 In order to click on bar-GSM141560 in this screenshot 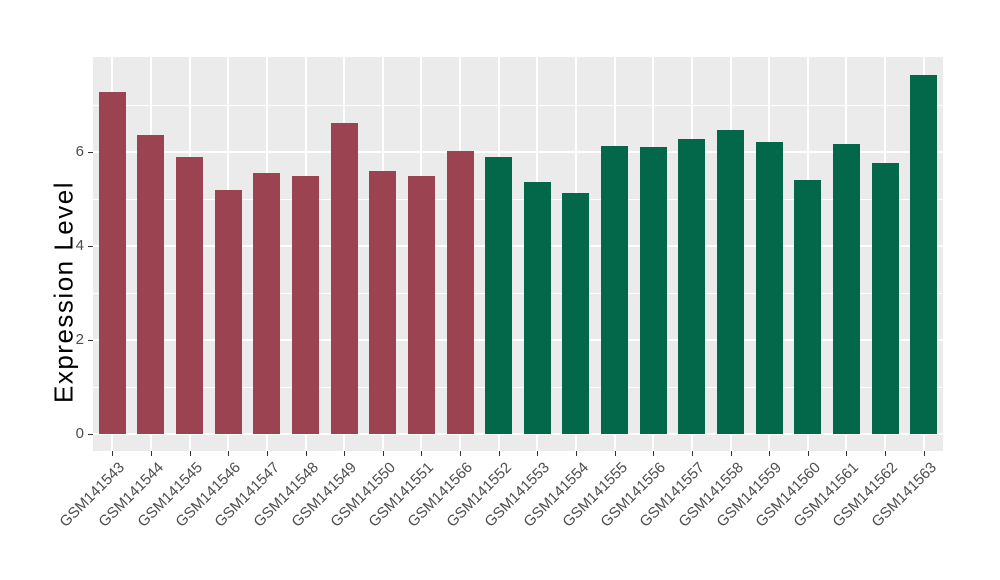, I will do `click(808, 307)`.